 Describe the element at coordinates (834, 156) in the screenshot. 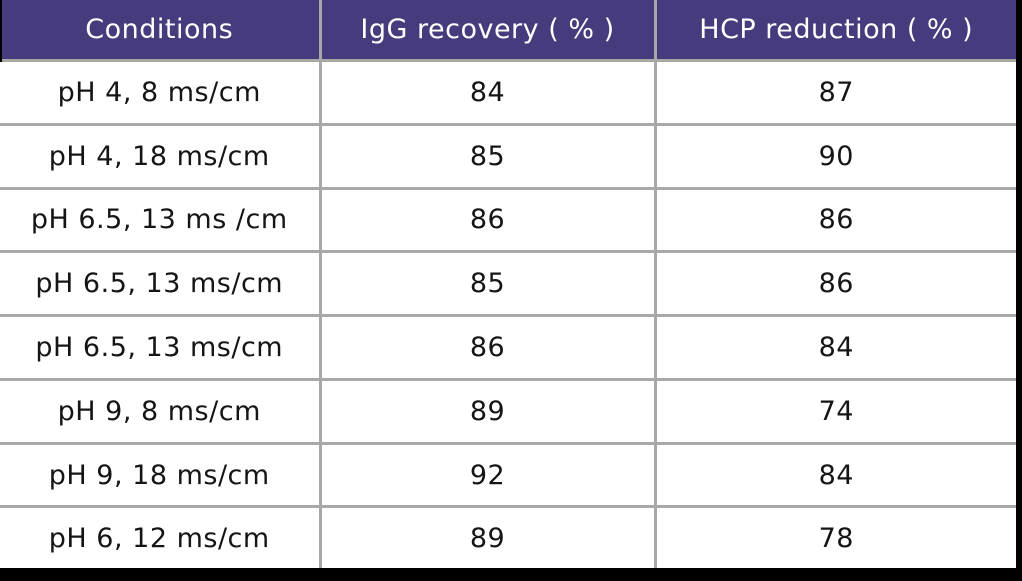

I see `cell-hcp-reduction: 90` at that location.